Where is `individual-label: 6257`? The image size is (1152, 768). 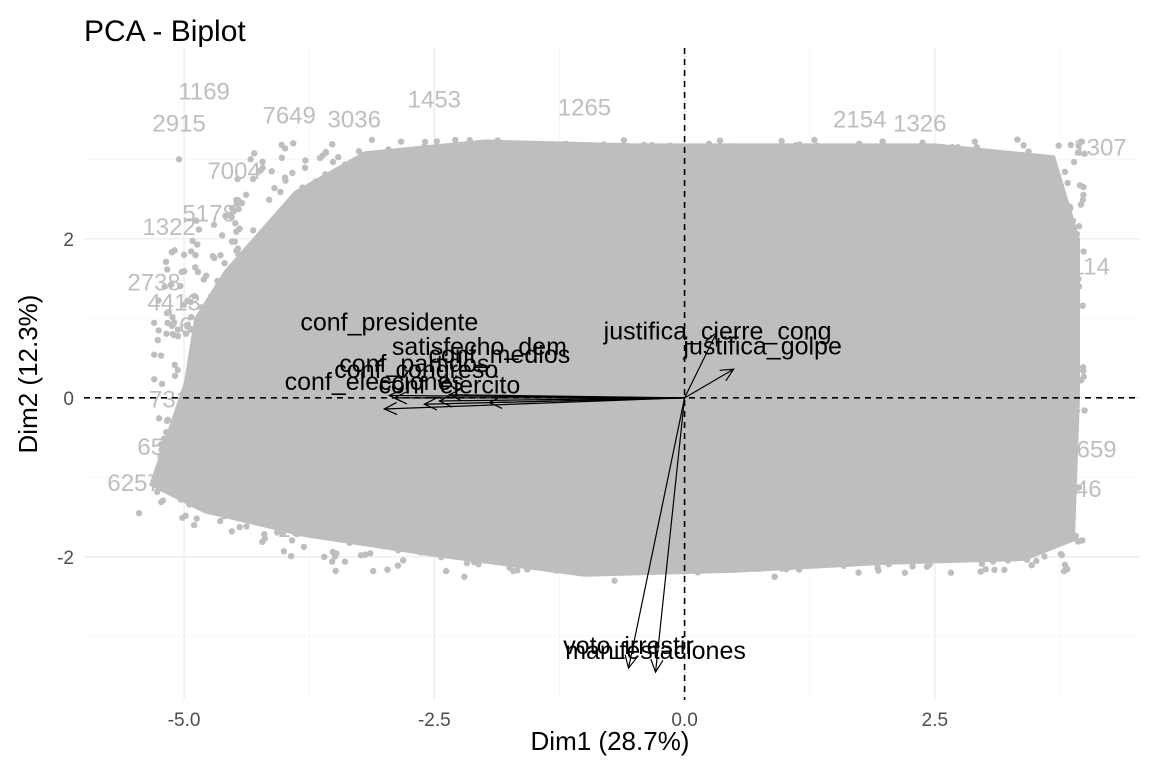
individual-label: 6257 is located at coordinates (133, 483).